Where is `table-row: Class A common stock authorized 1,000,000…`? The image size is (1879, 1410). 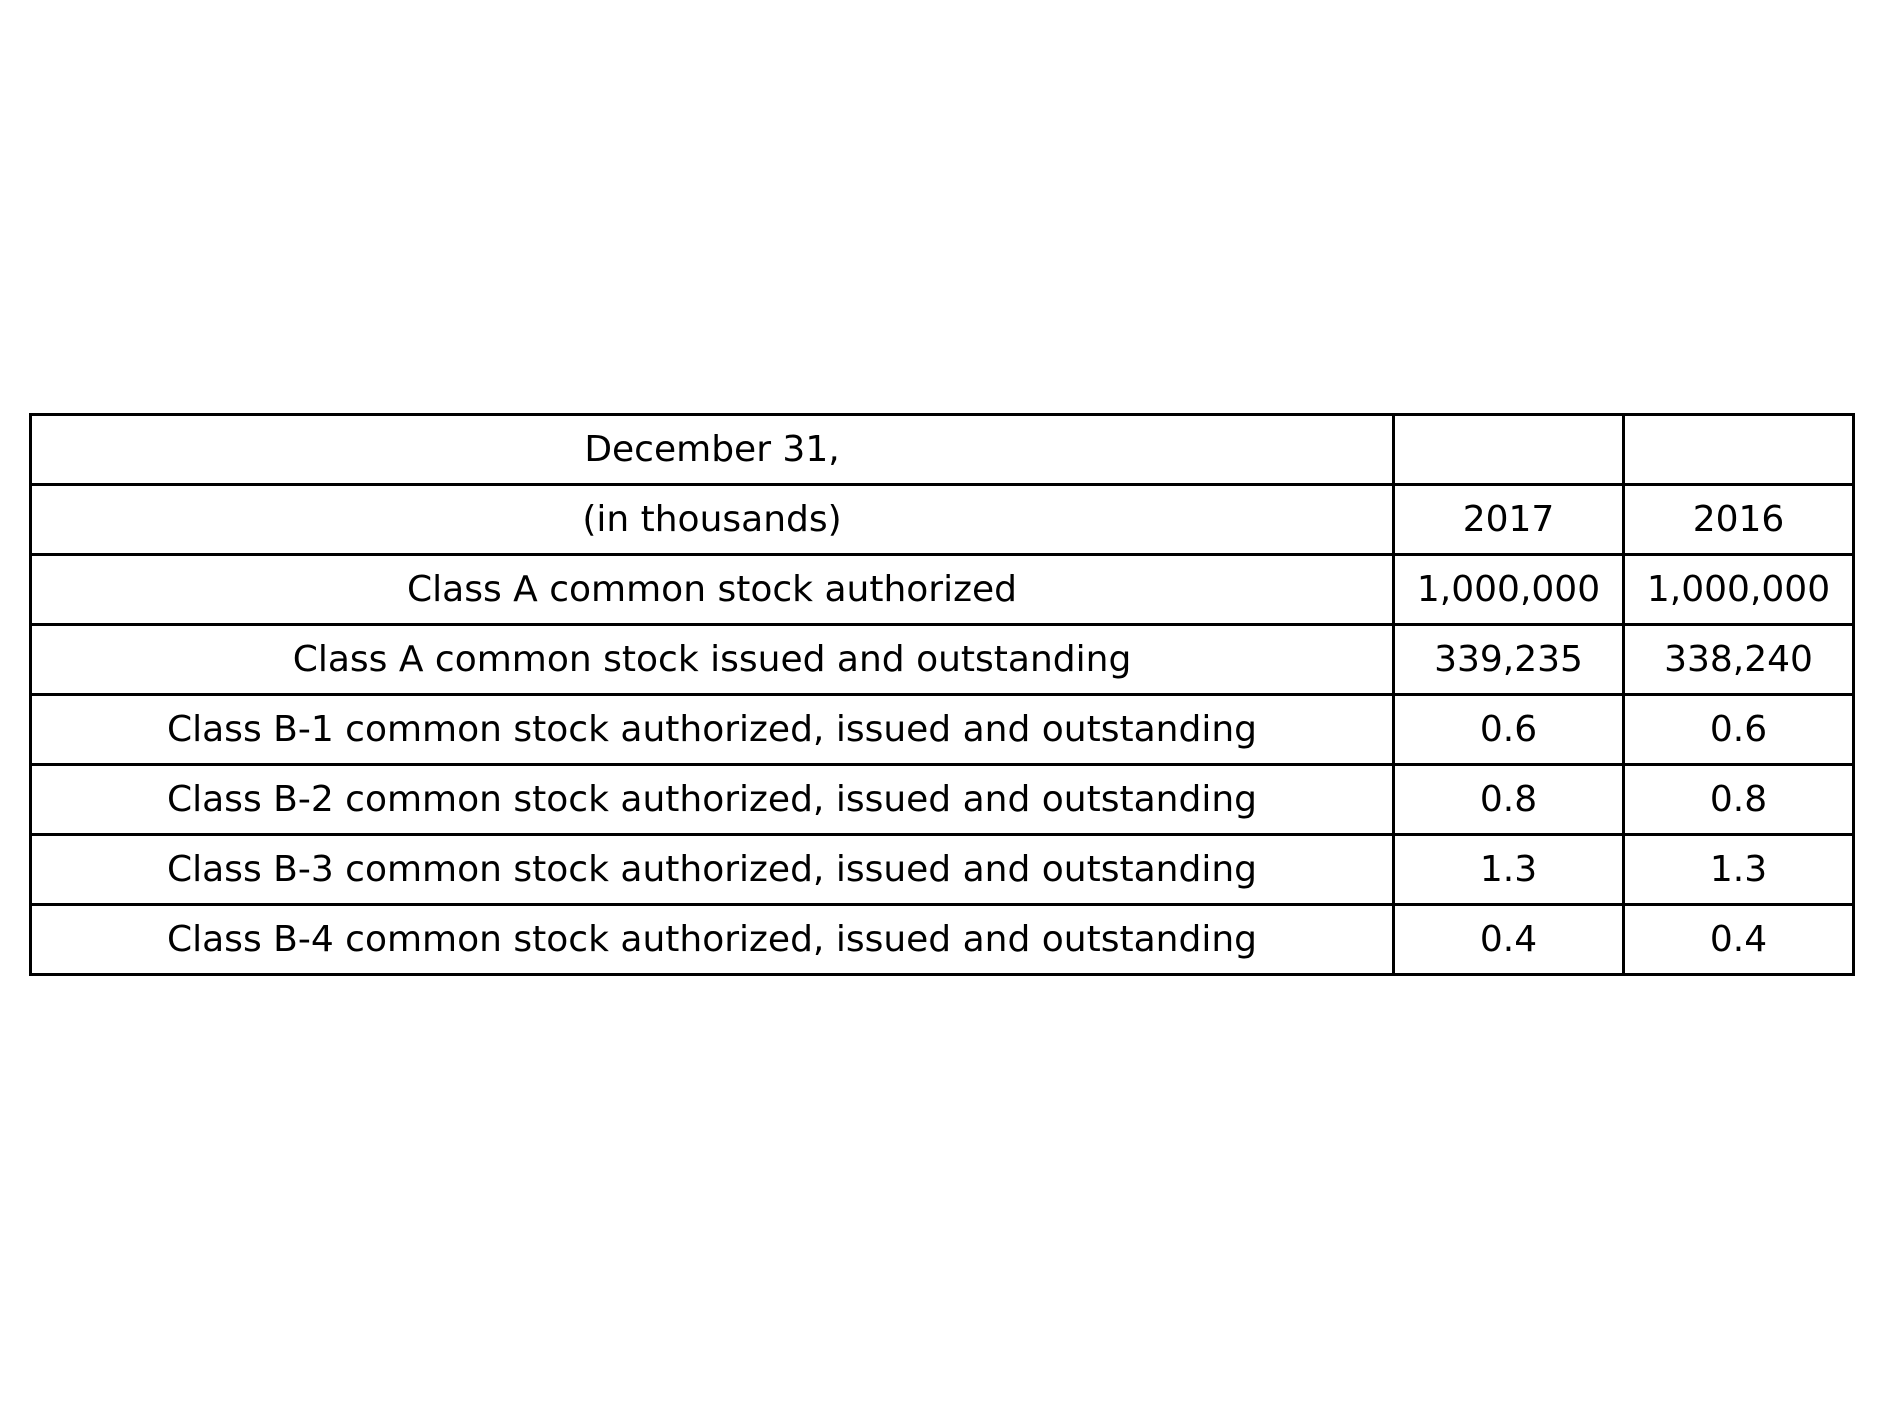 table-row: Class A common stock authorized 1,000,000… is located at coordinates (942, 589).